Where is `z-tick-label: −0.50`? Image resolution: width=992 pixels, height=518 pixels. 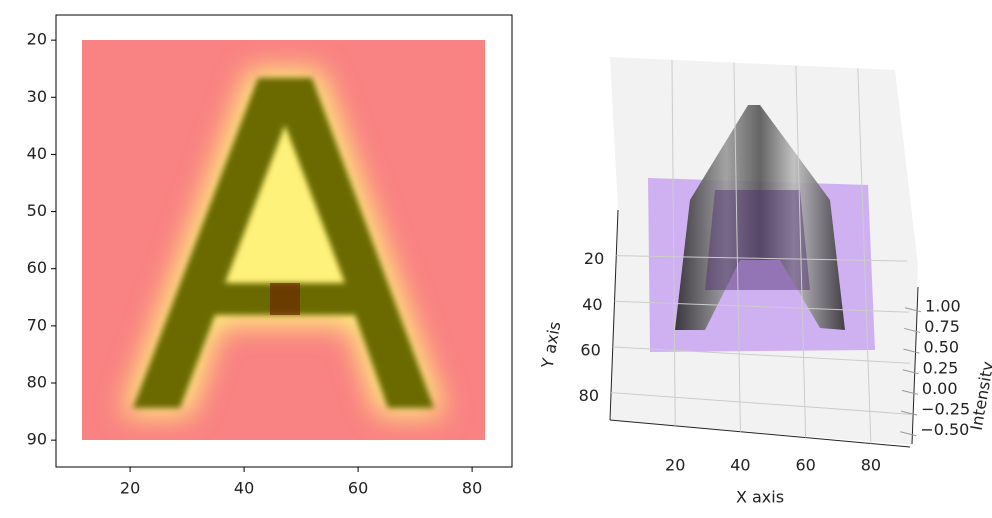
z-tick-label: −0.50 is located at coordinates (944, 429).